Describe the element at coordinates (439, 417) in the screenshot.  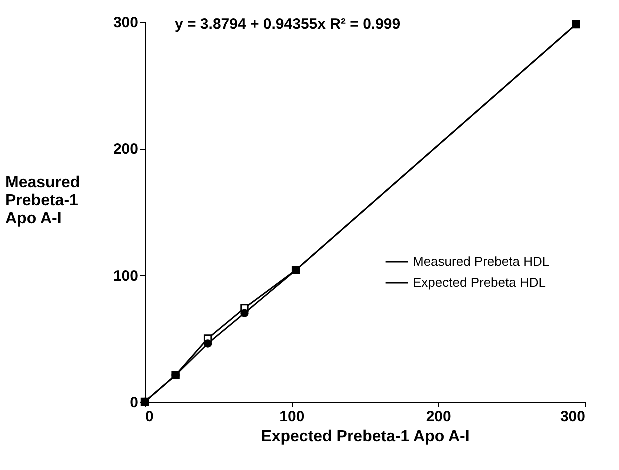
I see `x-tick-label: 200` at that location.